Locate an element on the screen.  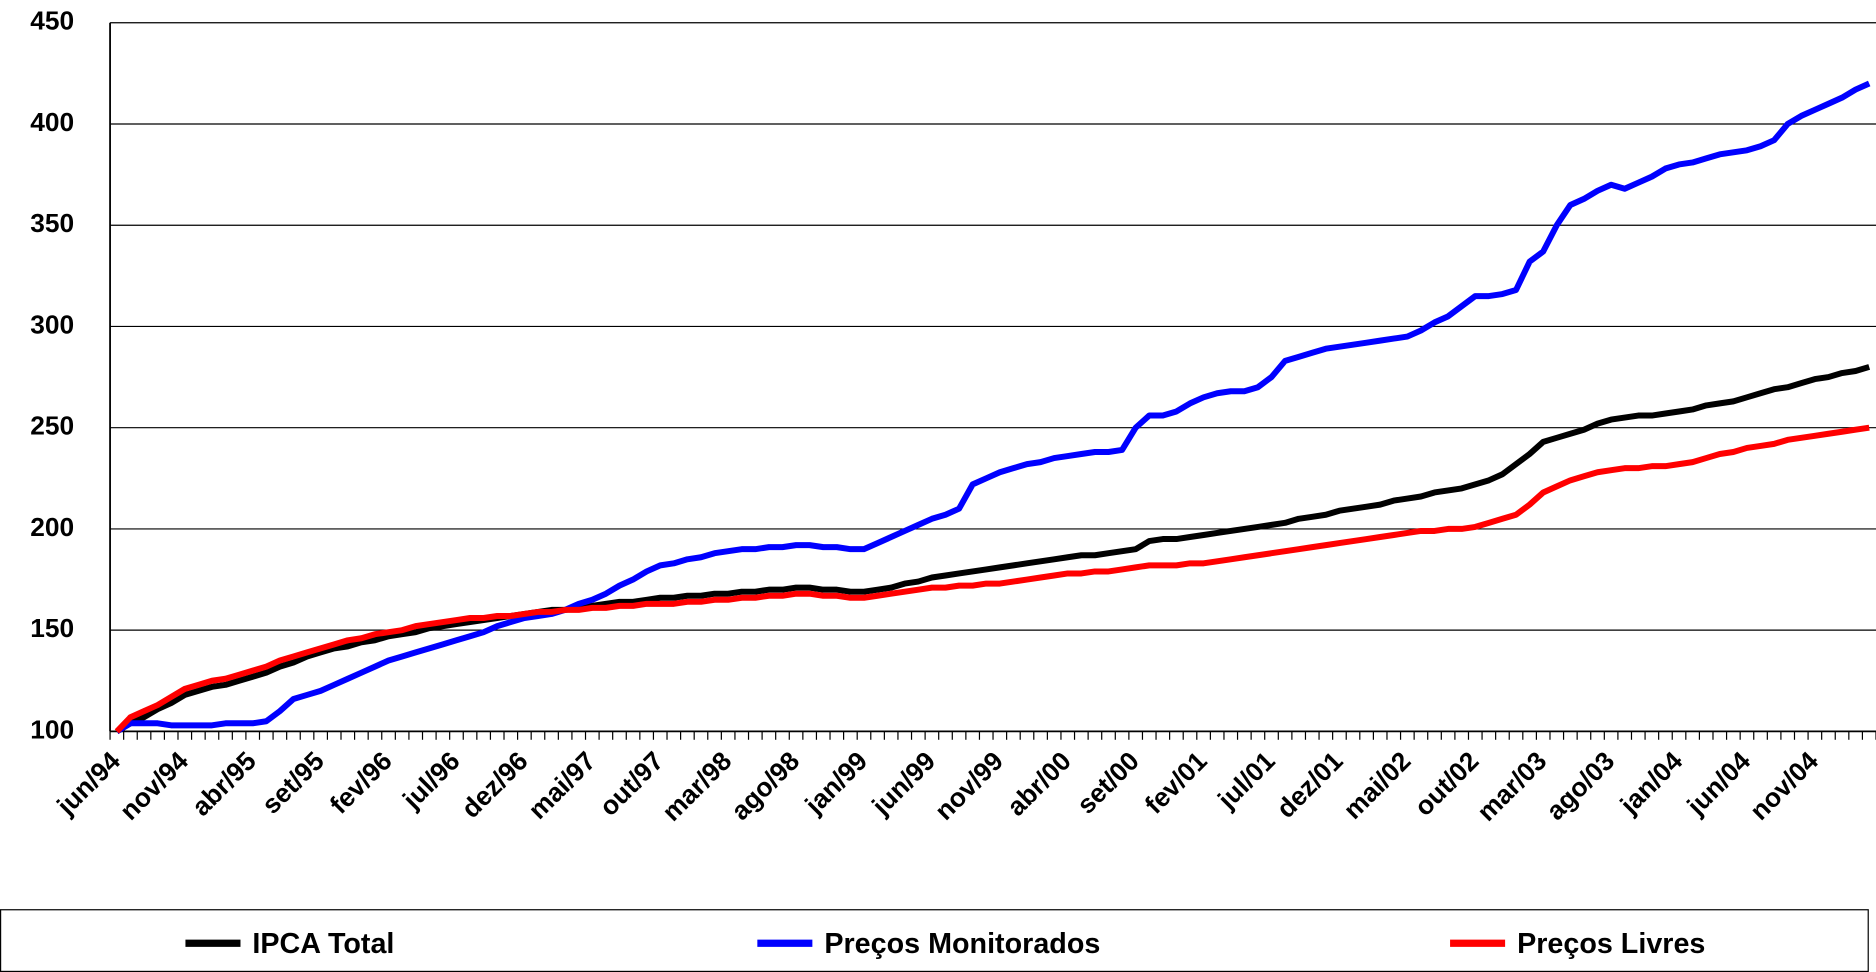
y-tick-label: 400 is located at coordinates (52, 122).